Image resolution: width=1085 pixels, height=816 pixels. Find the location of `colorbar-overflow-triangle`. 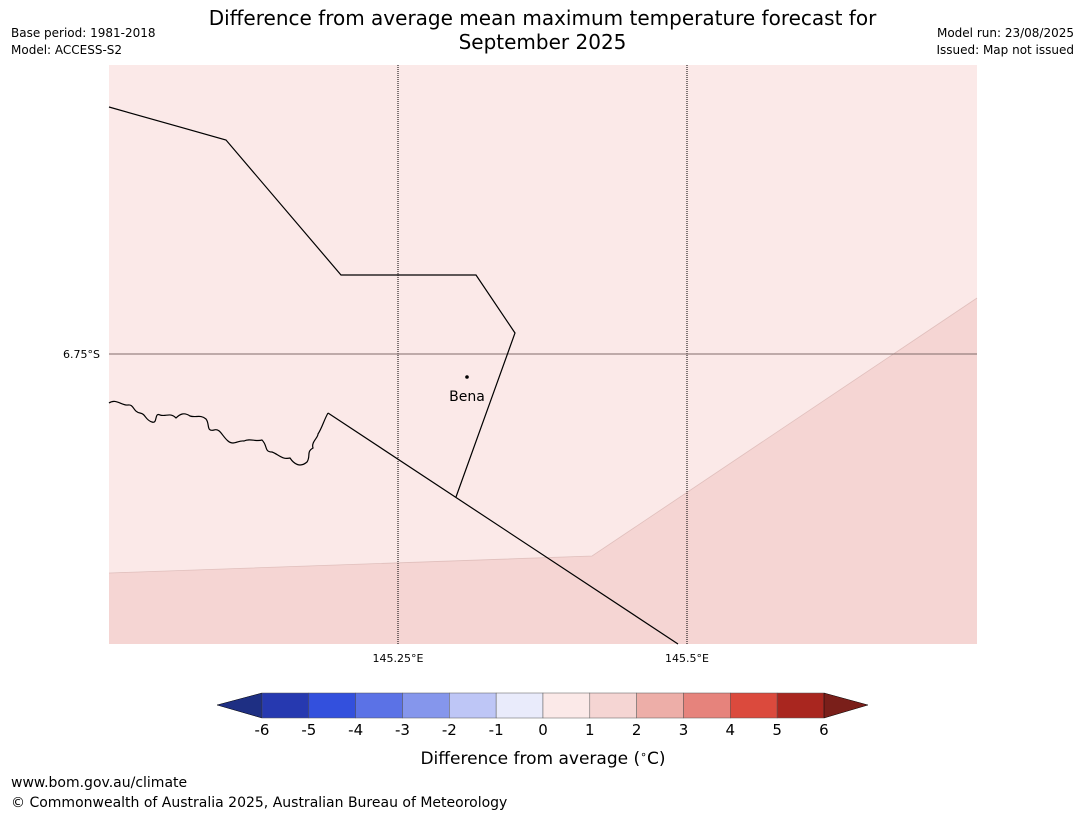

colorbar-overflow-triangle is located at coordinates (846, 705).